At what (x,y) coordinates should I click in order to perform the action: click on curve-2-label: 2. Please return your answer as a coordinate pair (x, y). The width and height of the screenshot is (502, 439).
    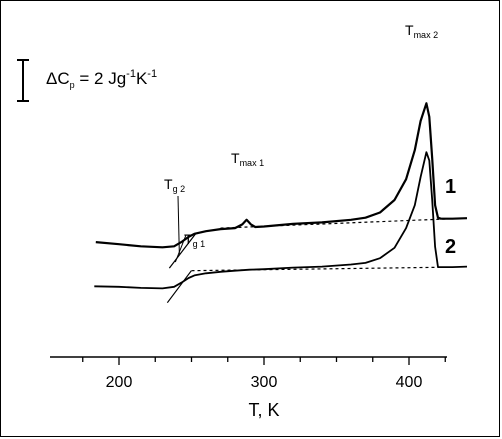
    Looking at the image, I should click on (450, 247).